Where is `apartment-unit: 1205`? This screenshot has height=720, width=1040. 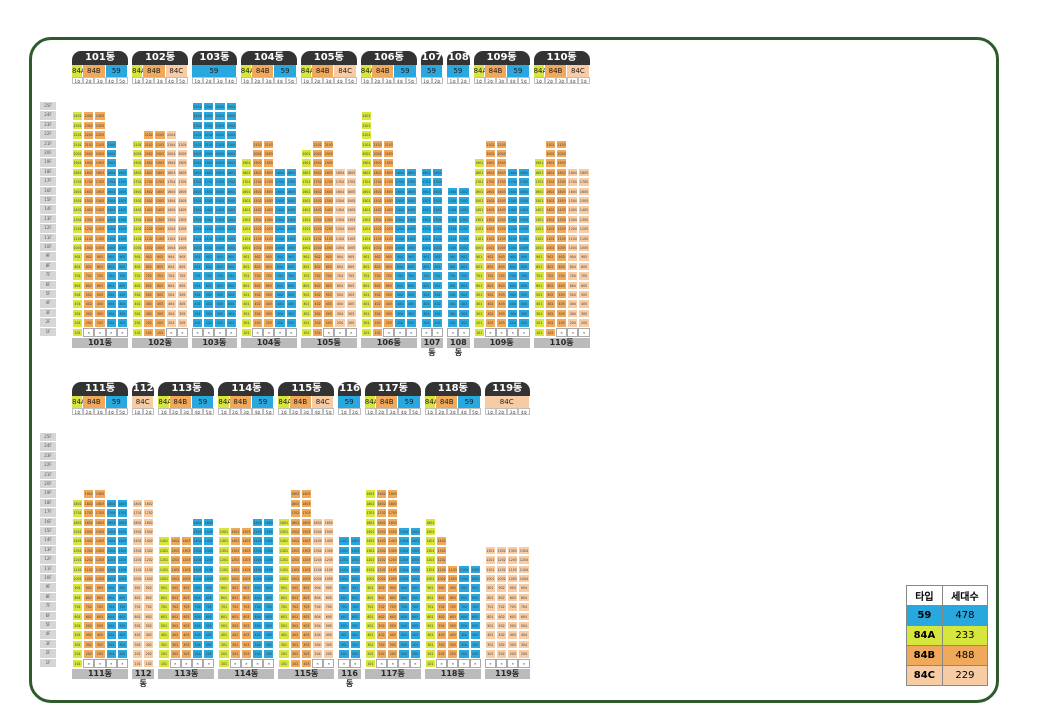
apartment-unit: 1205 is located at coordinates (329, 560).